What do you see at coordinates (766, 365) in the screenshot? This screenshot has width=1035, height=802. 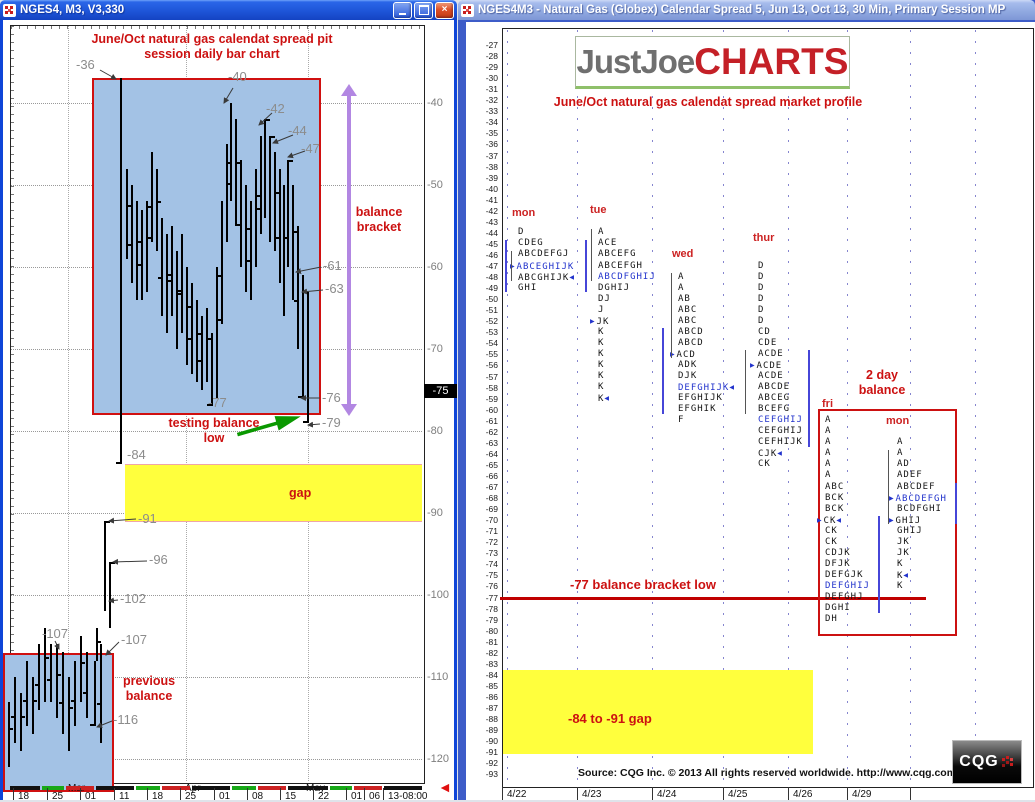 I see `profile-row: ▶ ACDE` at bounding box center [766, 365].